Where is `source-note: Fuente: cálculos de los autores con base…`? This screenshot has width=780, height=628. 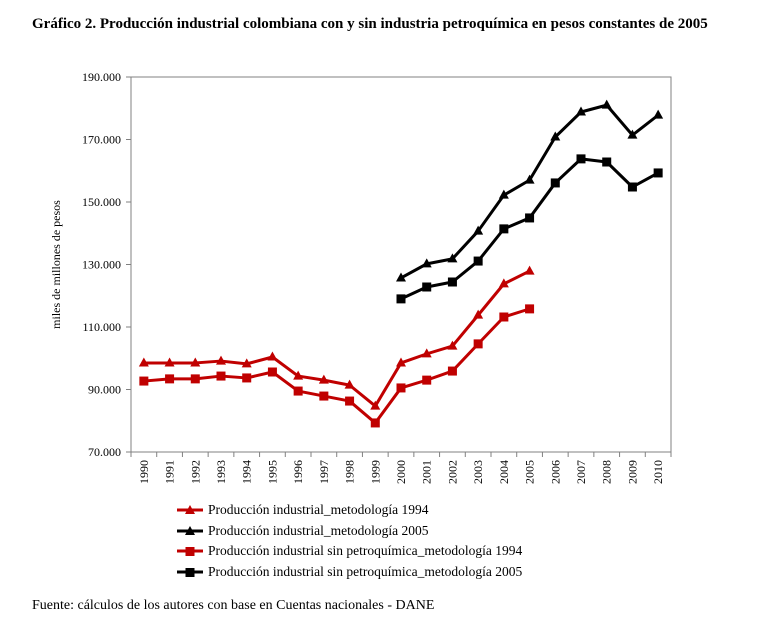 source-note: Fuente: cálculos de los autores con base… is located at coordinates (233, 605).